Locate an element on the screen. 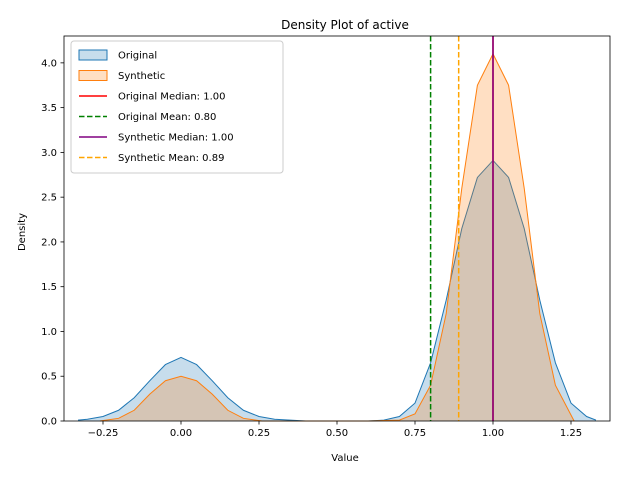 The image size is (640, 480). x-tick-label: 1.00 is located at coordinates (493, 433).